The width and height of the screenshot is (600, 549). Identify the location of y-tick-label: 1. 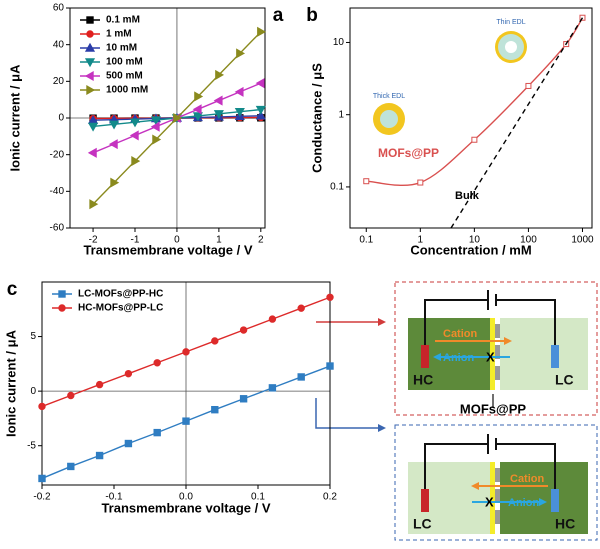
(341, 114).